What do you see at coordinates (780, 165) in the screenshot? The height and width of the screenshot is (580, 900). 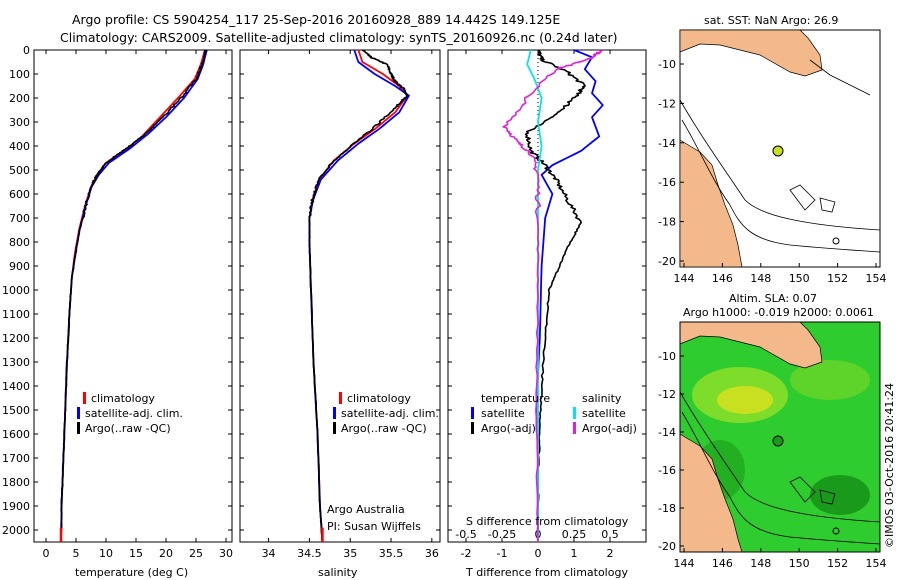 I see `sst-bathymetry-contour` at bounding box center [780, 165].